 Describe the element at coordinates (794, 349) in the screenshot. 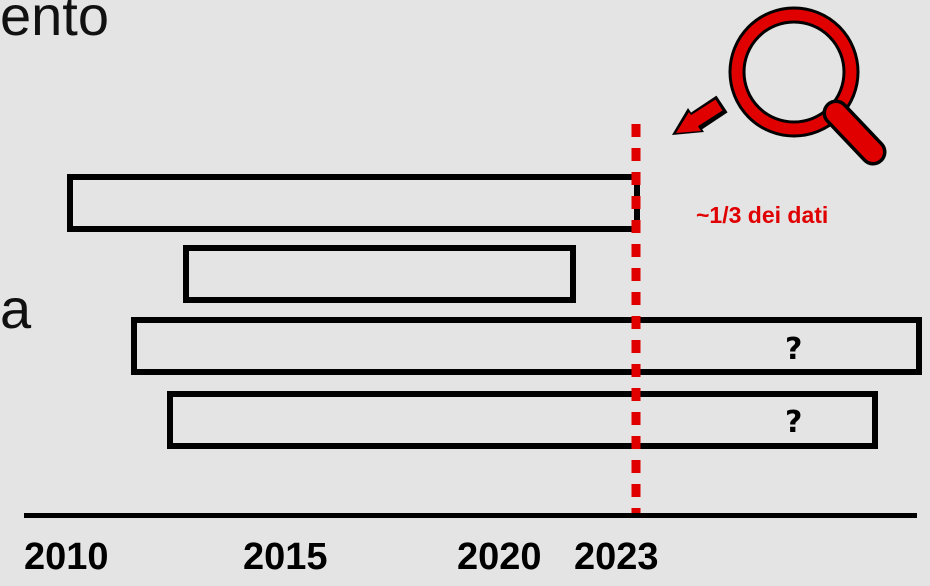

I see `unknown-mark-bar-3: ?` at that location.